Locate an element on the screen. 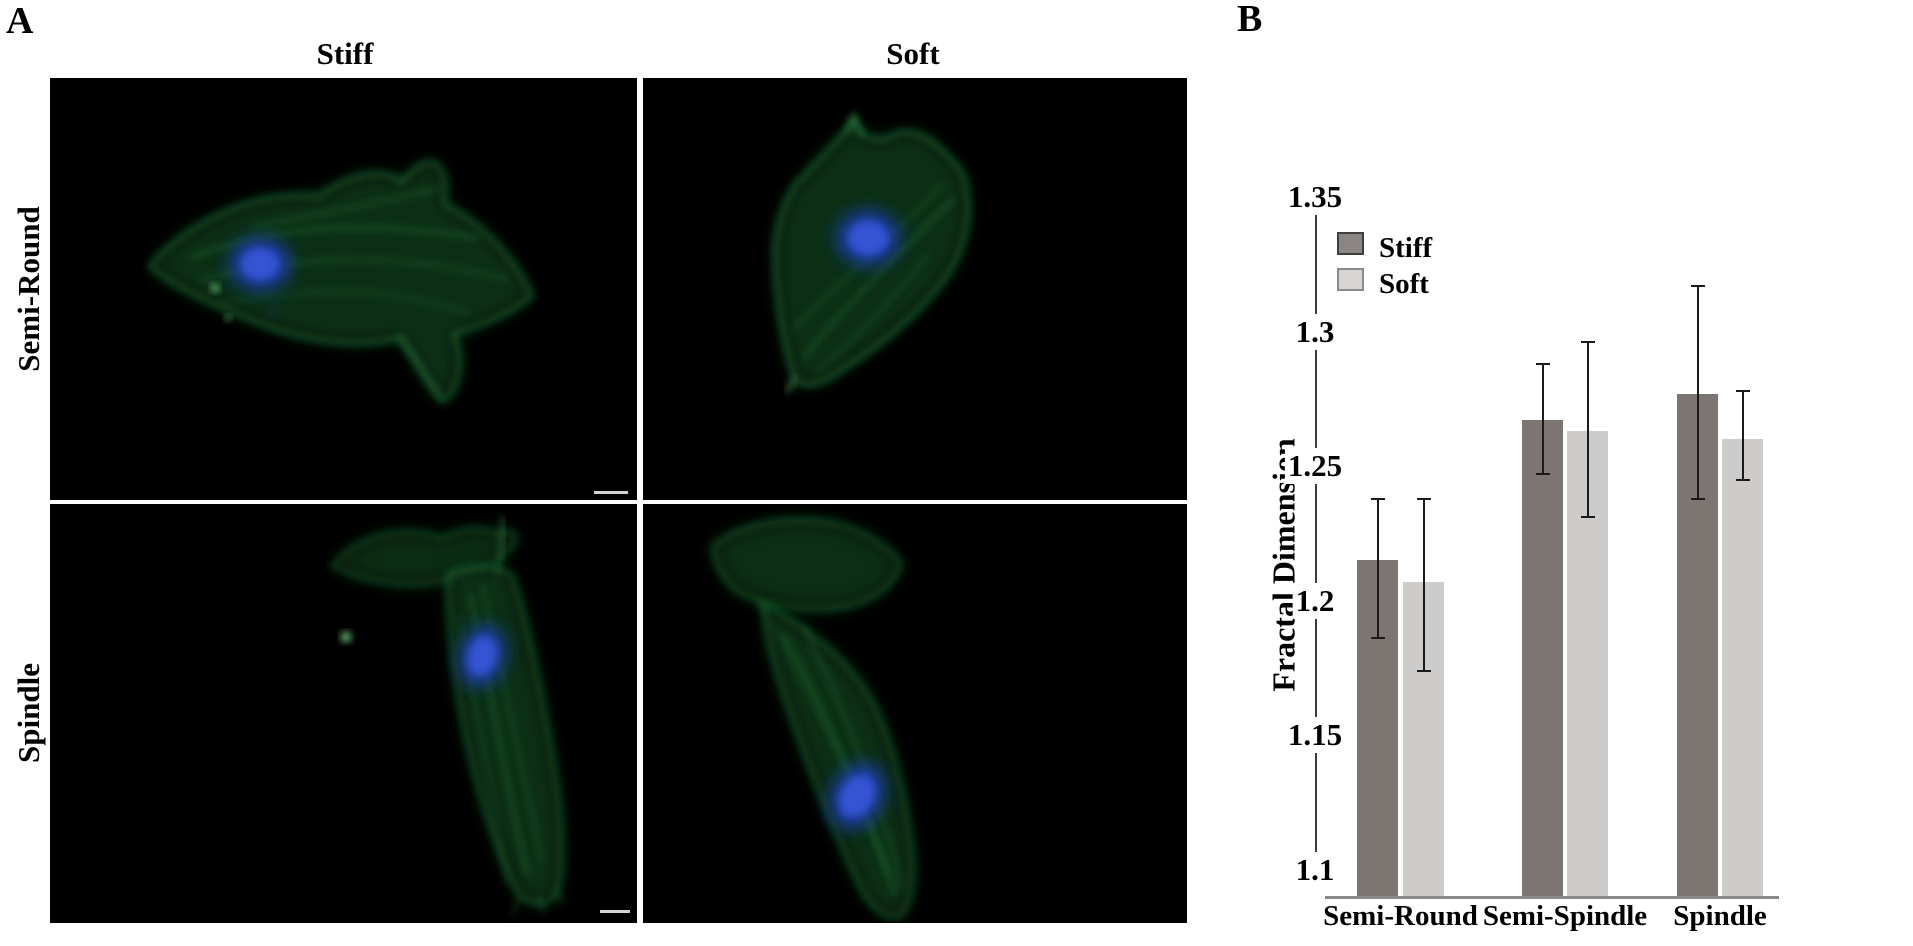 This screenshot has width=1913, height=946. cell-graphic-spindle-stiff is located at coordinates (343, 713).